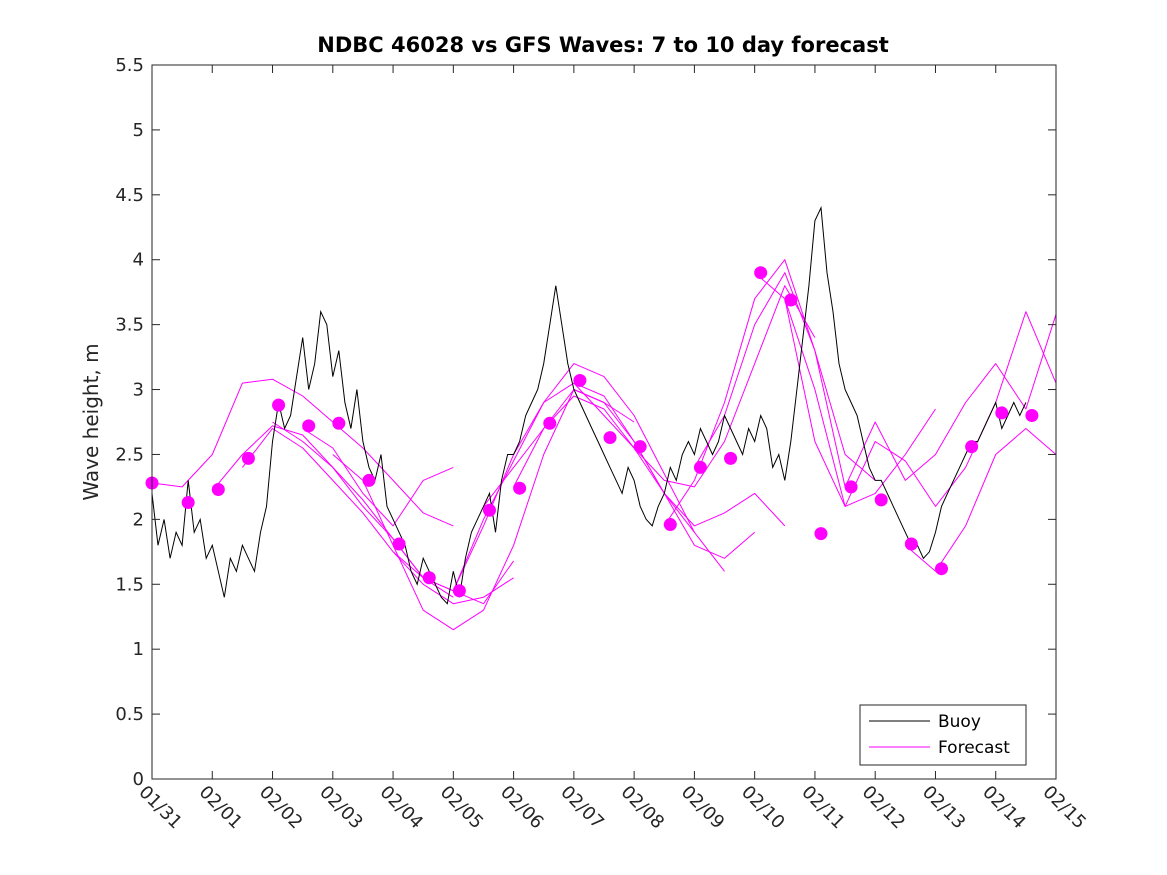  What do you see at coordinates (129, 65) in the screenshot?
I see `y-tick-label: 5.5` at bounding box center [129, 65].